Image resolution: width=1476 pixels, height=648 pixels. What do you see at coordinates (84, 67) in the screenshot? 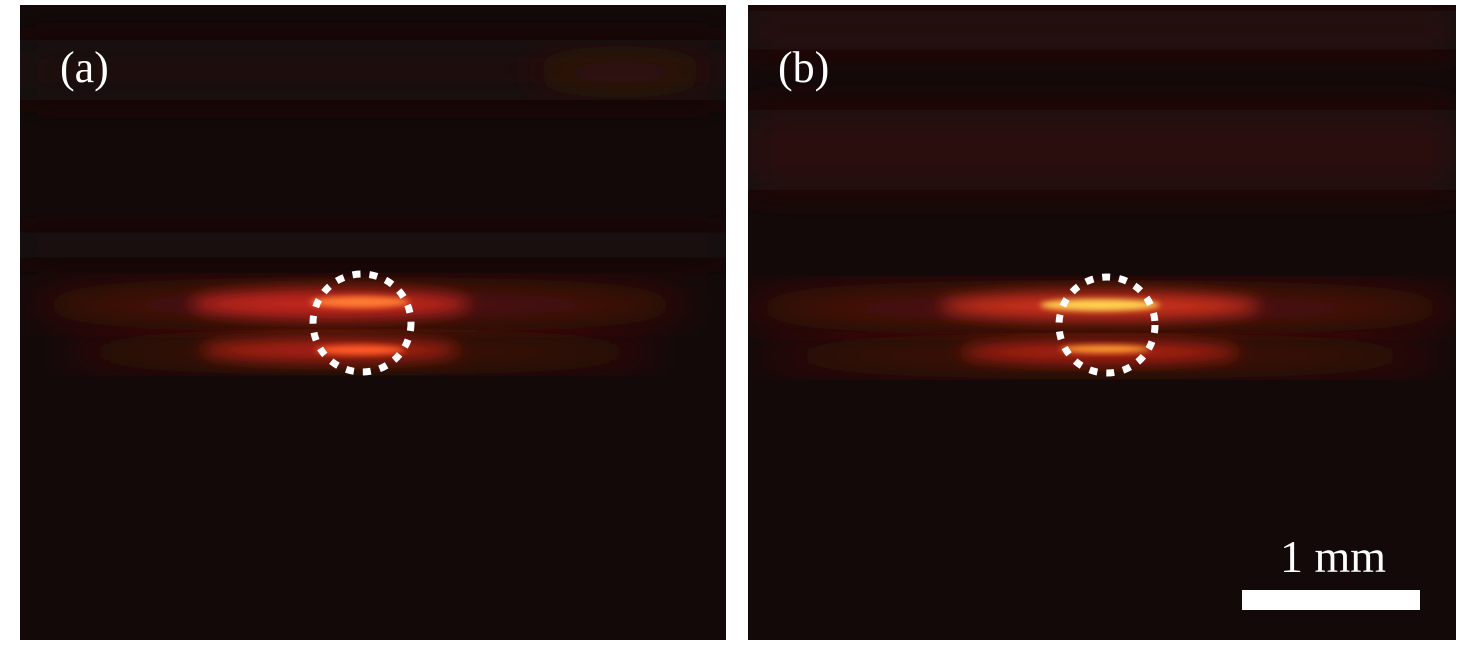
I see `panel-label: (a)` at bounding box center [84, 67].